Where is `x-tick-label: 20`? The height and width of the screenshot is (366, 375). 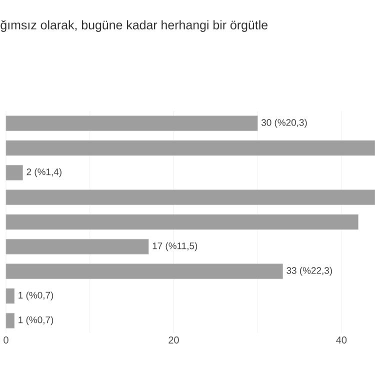 x-tick-label: 20 is located at coordinates (173, 340).